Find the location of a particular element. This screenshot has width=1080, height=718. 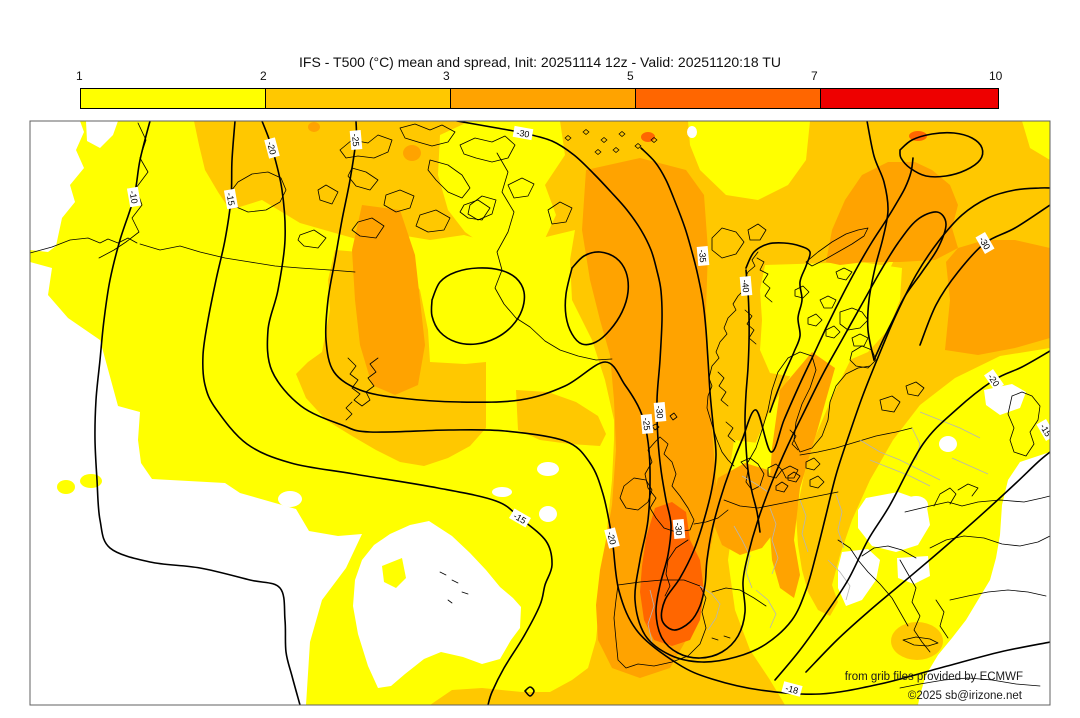

svg-text: -35 is located at coordinates (702, 256).